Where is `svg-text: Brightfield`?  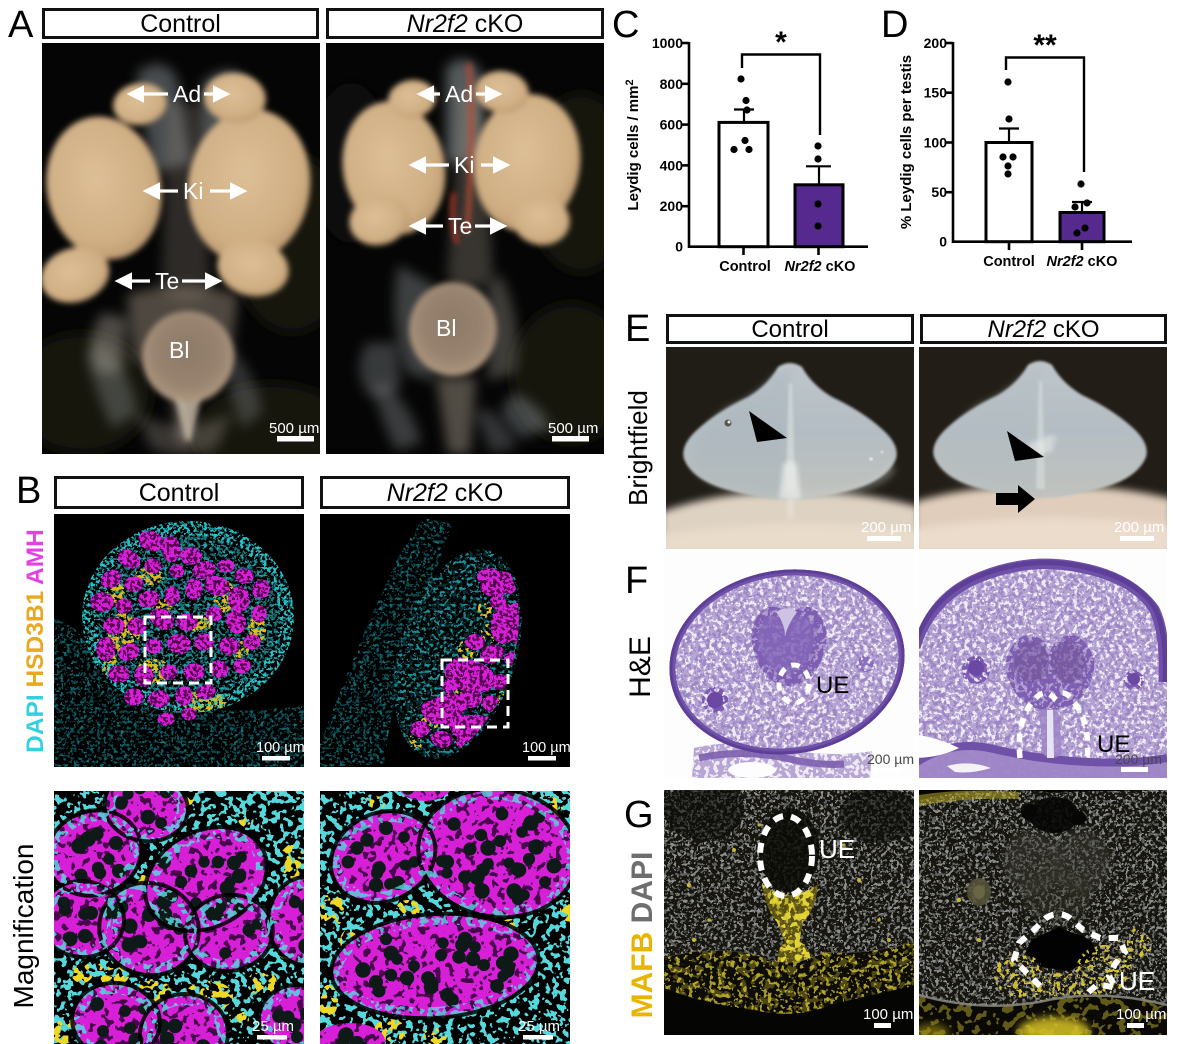 svg-text: Brightfield is located at coordinates (638, 448).